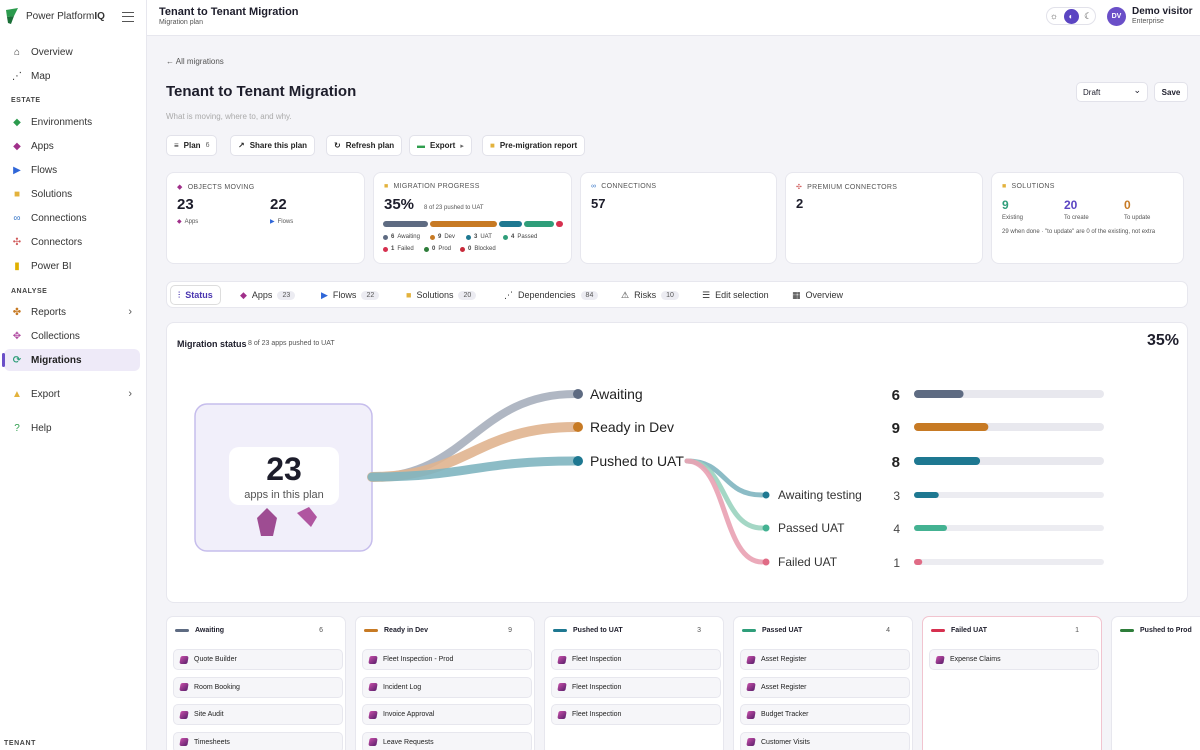 This screenshot has height=750, width=1200. Describe the element at coordinates (72, 394) in the screenshot. I see `sidebar-item-export: ▲ Export ›` at that location.